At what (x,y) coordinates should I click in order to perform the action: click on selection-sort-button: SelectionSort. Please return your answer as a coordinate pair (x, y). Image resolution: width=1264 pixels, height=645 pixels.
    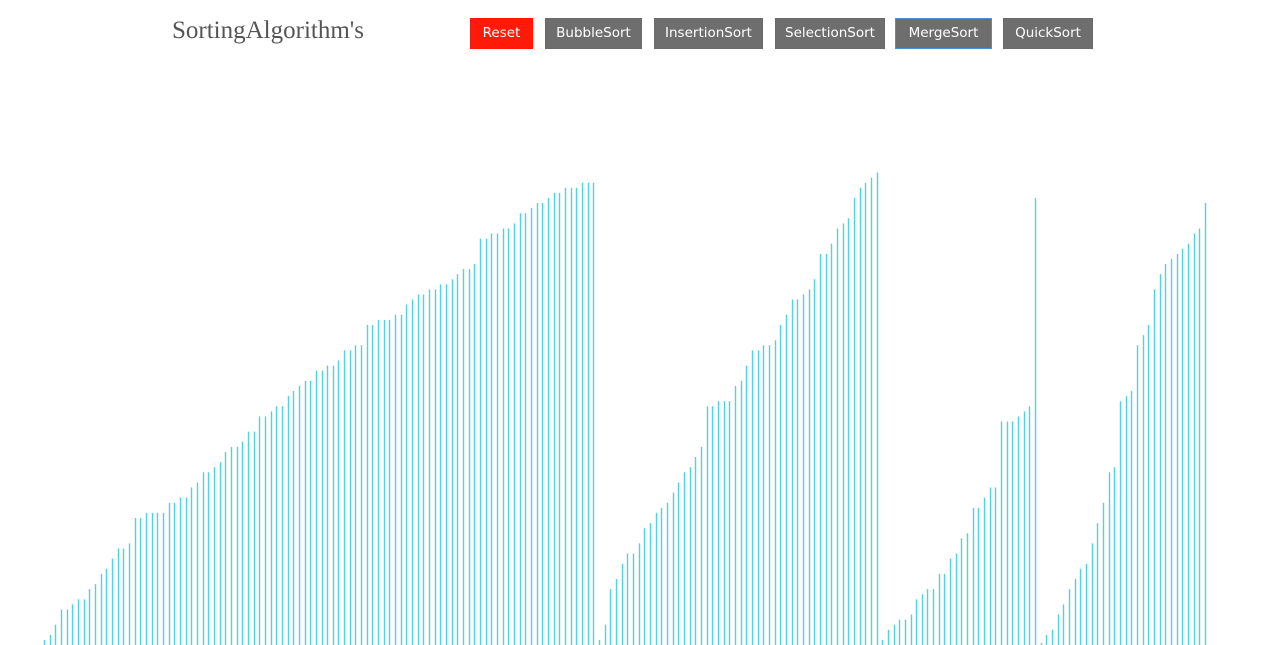
    Looking at the image, I should click on (830, 33).